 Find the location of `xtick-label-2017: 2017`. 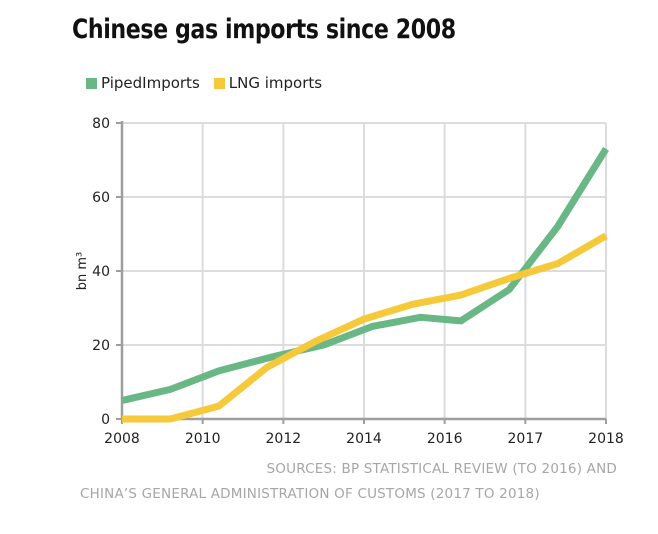

xtick-label-2017: 2017 is located at coordinates (526, 439).